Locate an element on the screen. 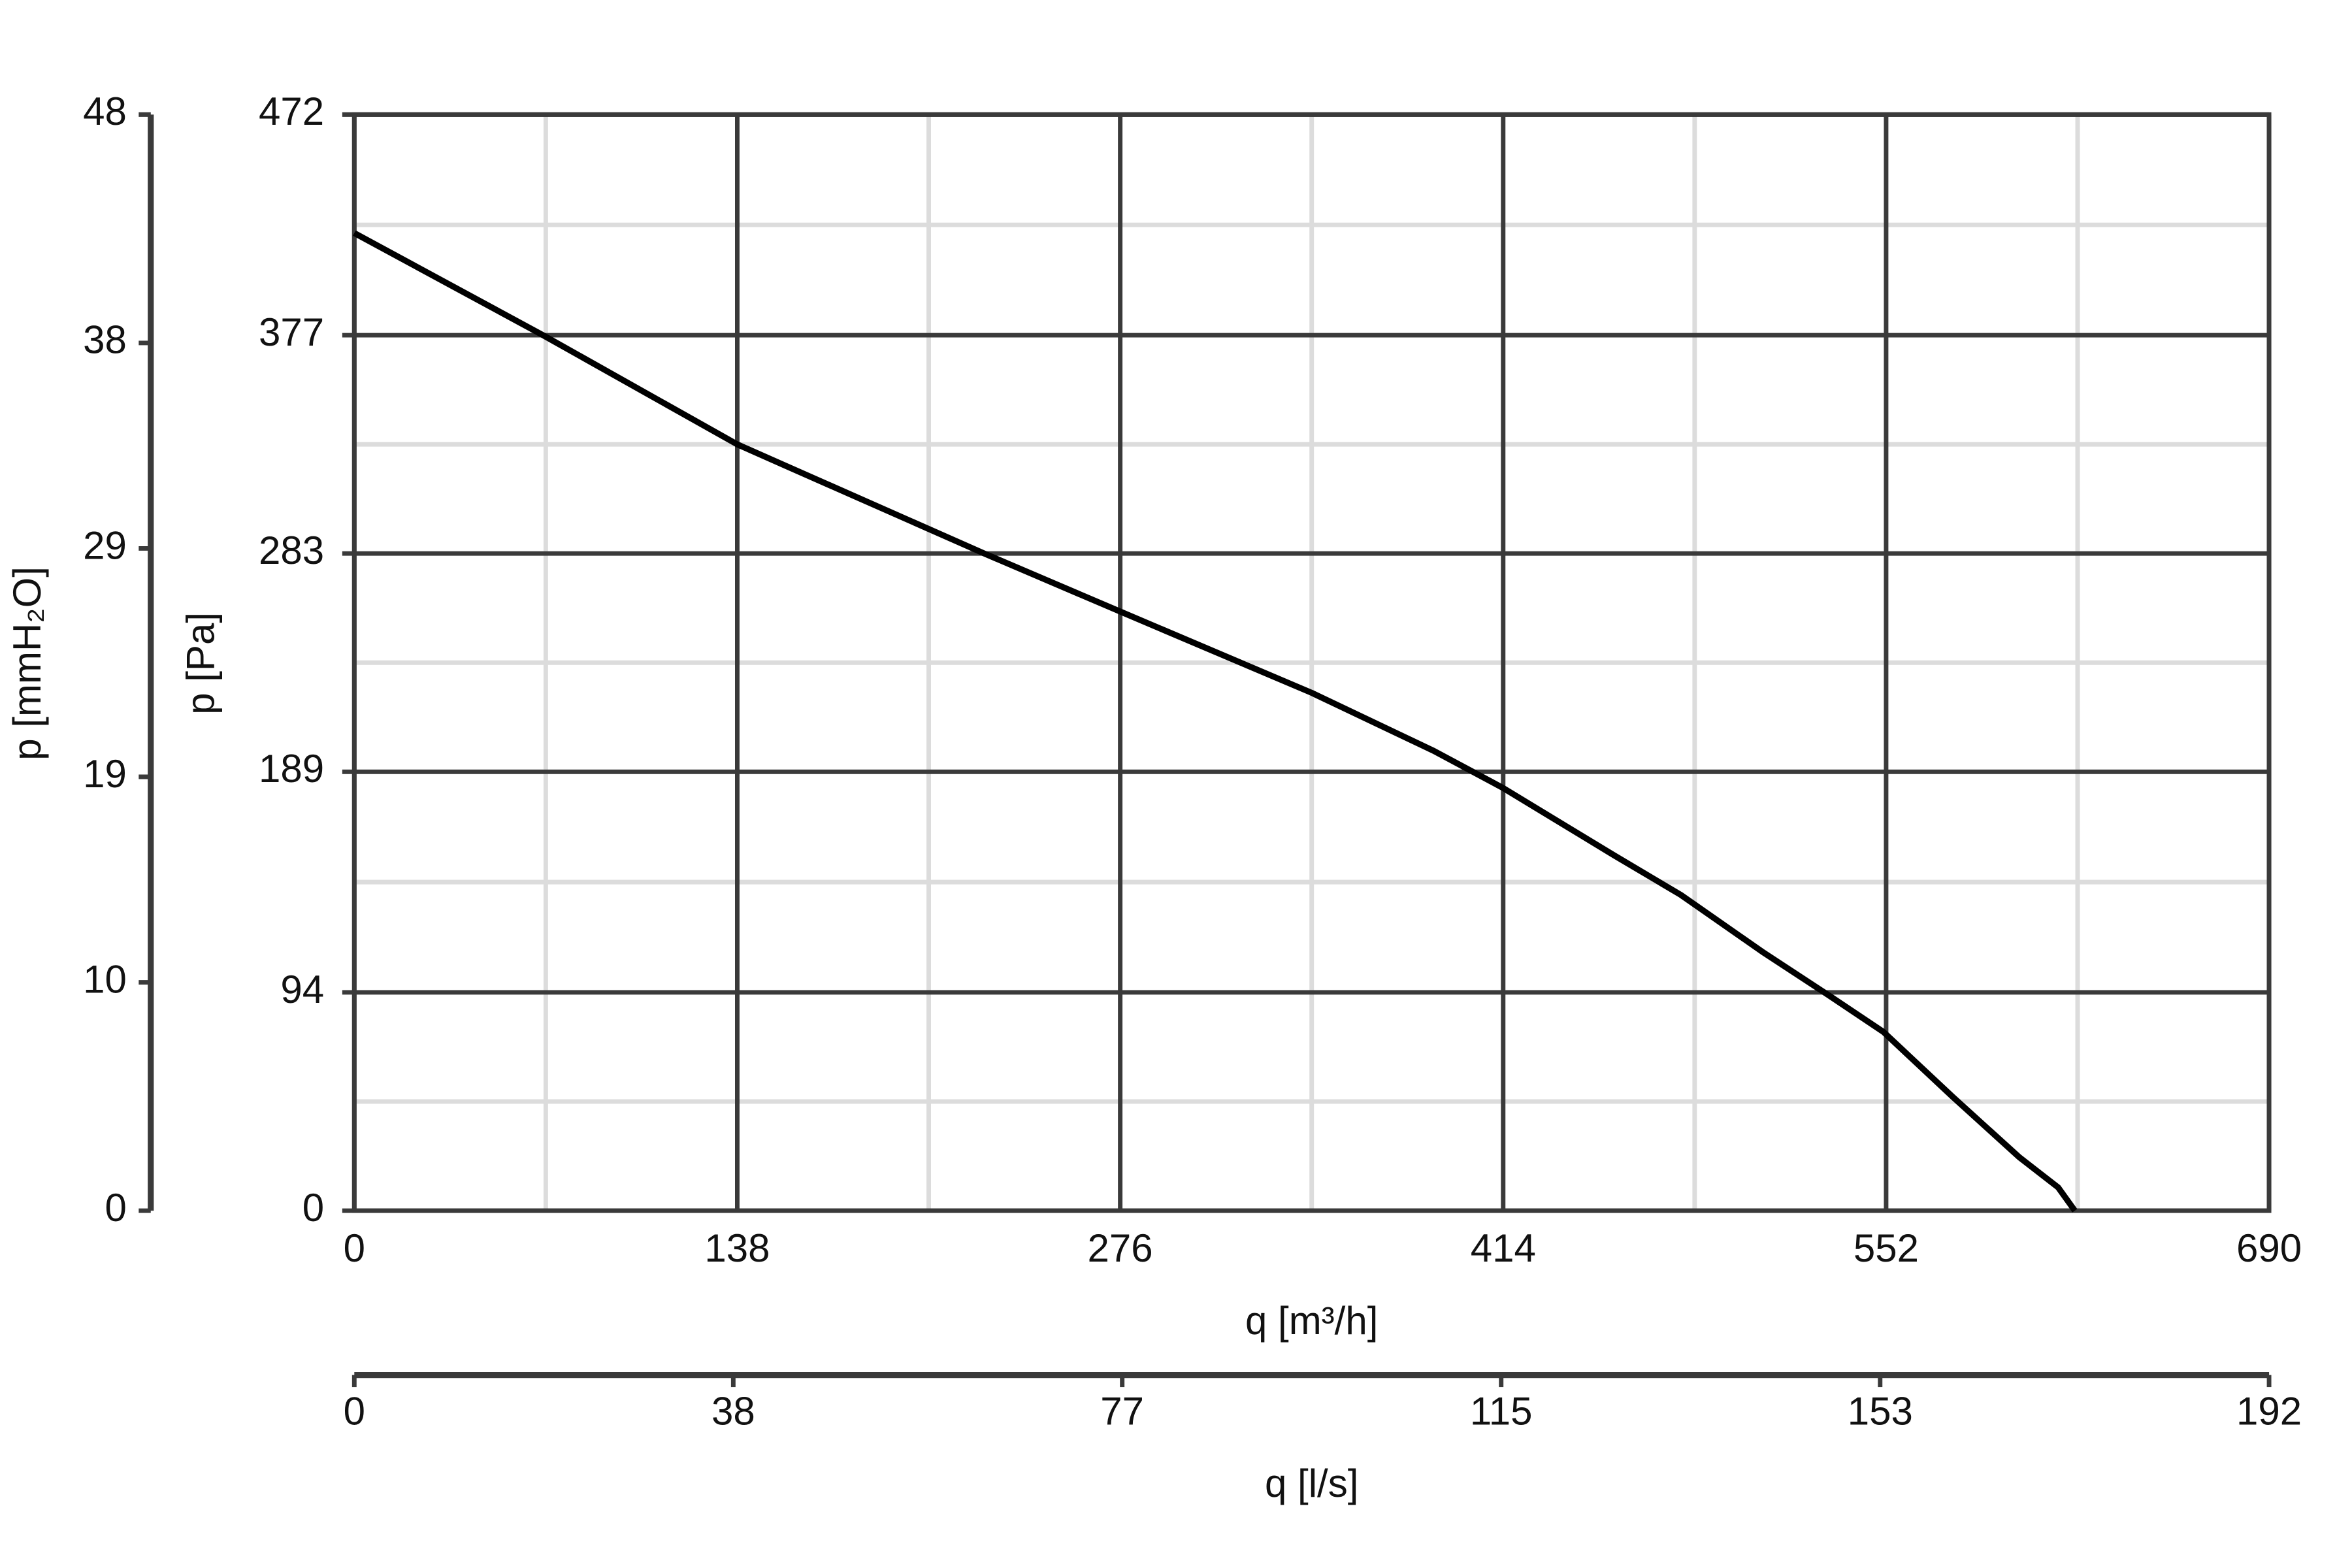 This screenshot has width=2352, height=1568. x-tick-label: 276 is located at coordinates (1120, 1248).